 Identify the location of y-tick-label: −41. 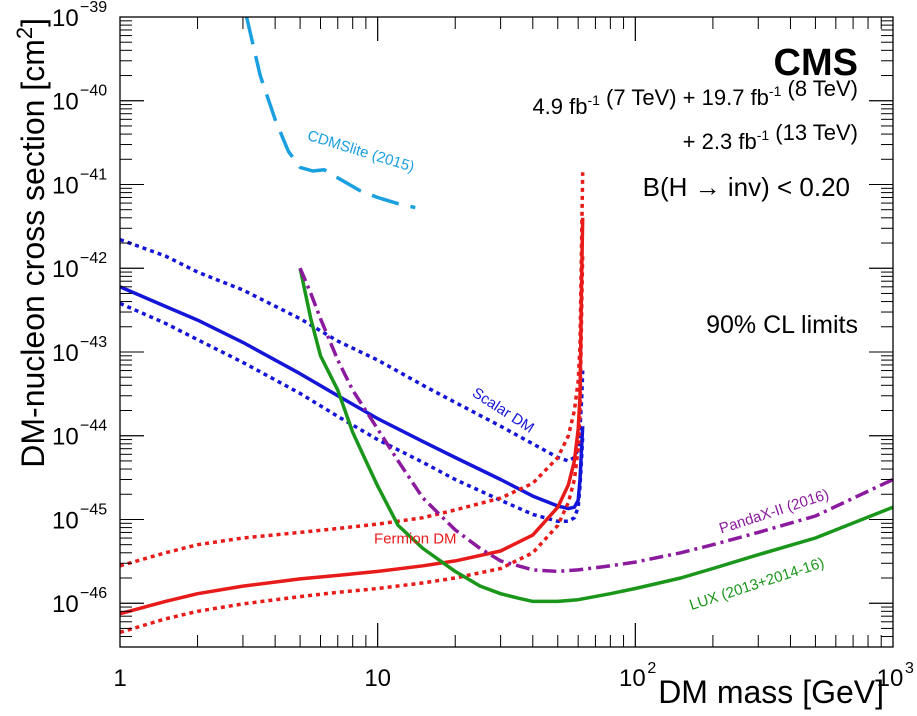
(93, 174).